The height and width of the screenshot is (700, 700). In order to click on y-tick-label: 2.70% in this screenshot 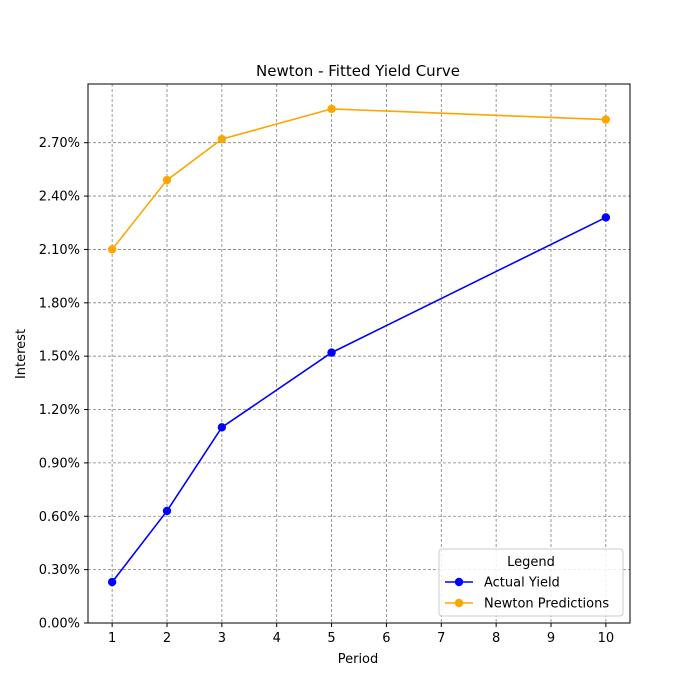, I will do `click(59, 143)`.